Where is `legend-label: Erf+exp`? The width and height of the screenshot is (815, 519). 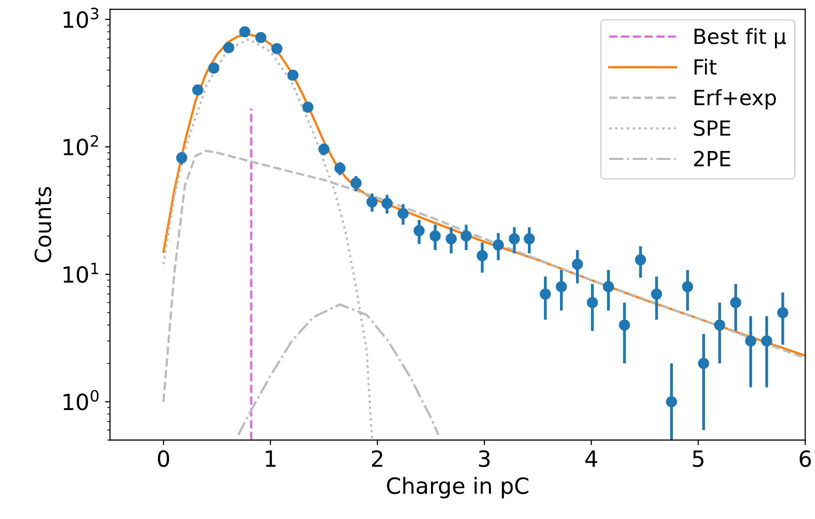
legend-label: Erf+exp is located at coordinates (735, 99).